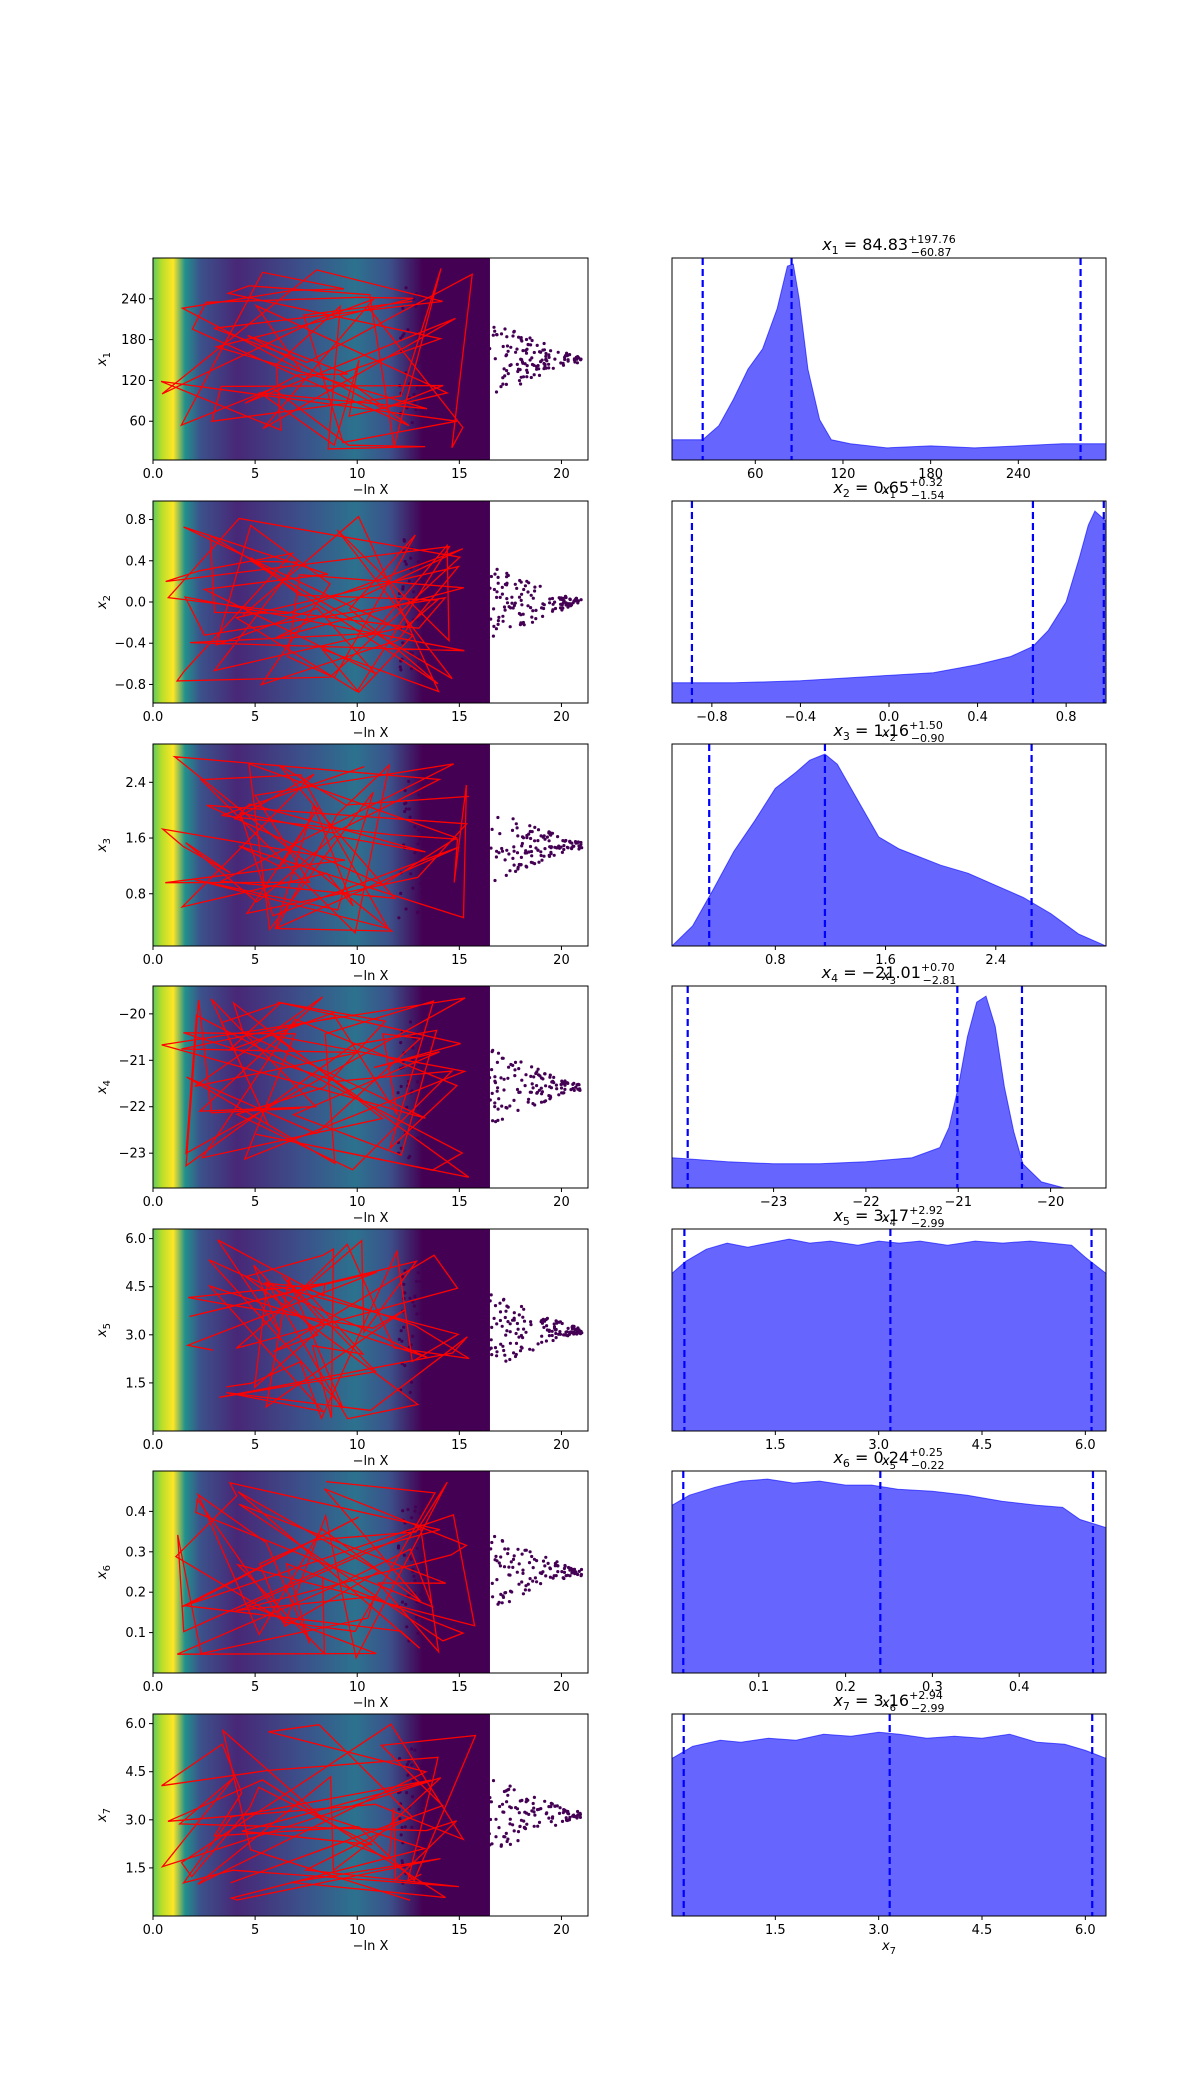 The image size is (1200, 2100). I want to click on x-tick-label: 15, so click(459, 1202).